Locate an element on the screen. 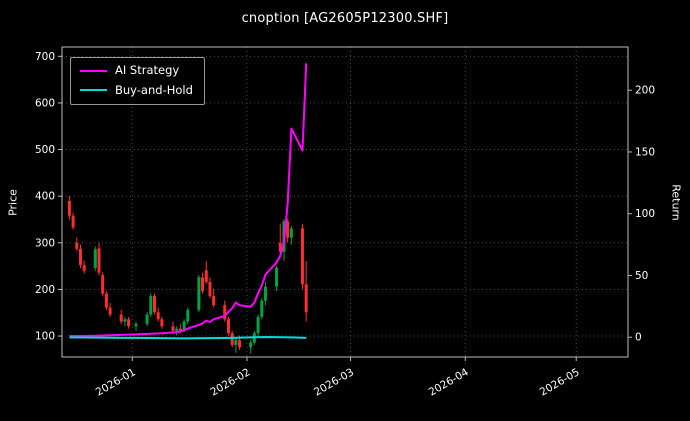 Image resolution: width=690 pixels, height=421 pixels. svg-text: 2026-02 is located at coordinates (230, 382).